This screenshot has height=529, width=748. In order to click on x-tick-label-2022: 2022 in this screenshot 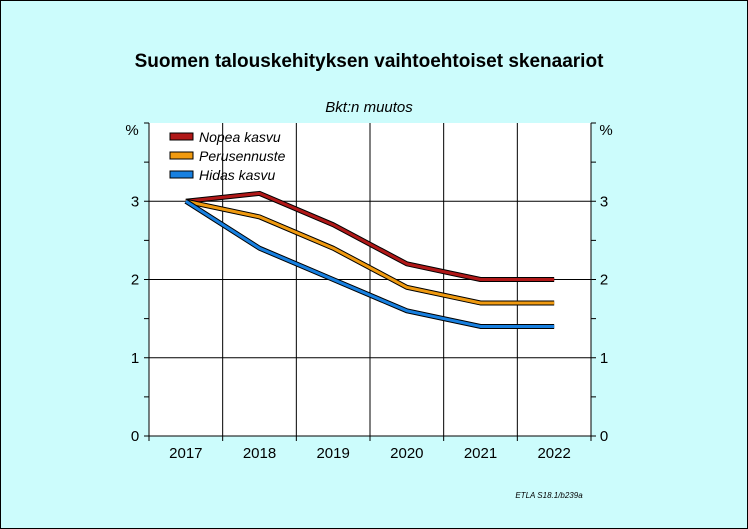, I will do `click(553, 453)`.